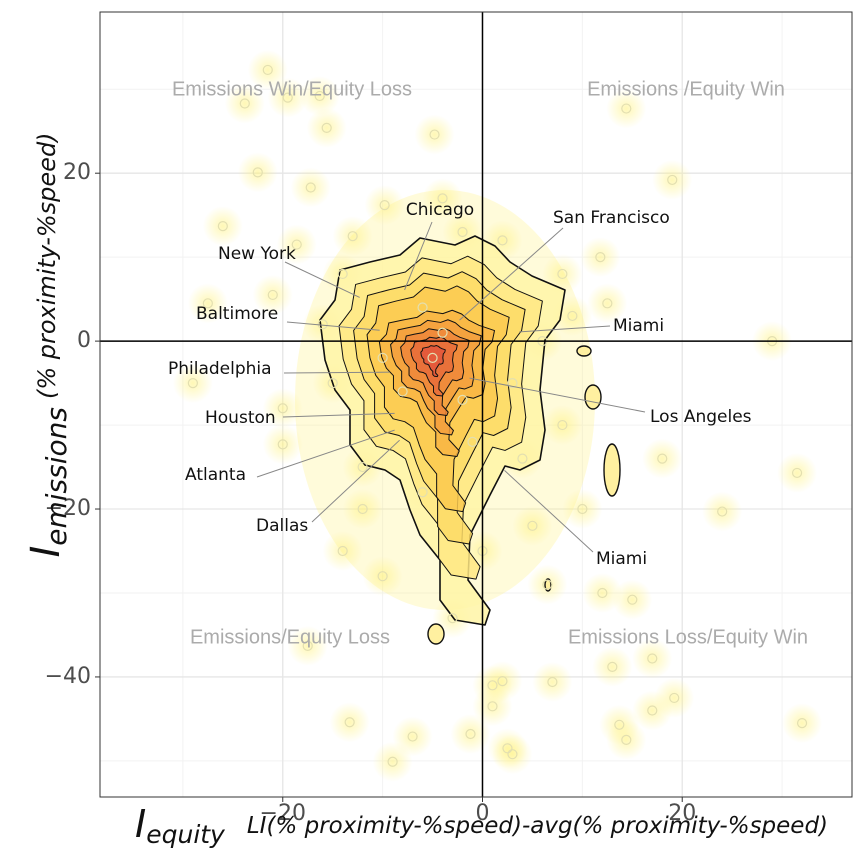  I want to click on annotation-label: Philadelphia, so click(220, 369).